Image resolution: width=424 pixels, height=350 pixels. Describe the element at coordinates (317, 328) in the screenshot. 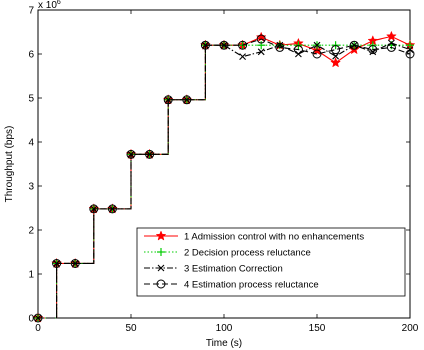

I see `x-tick-label: 150` at that location.